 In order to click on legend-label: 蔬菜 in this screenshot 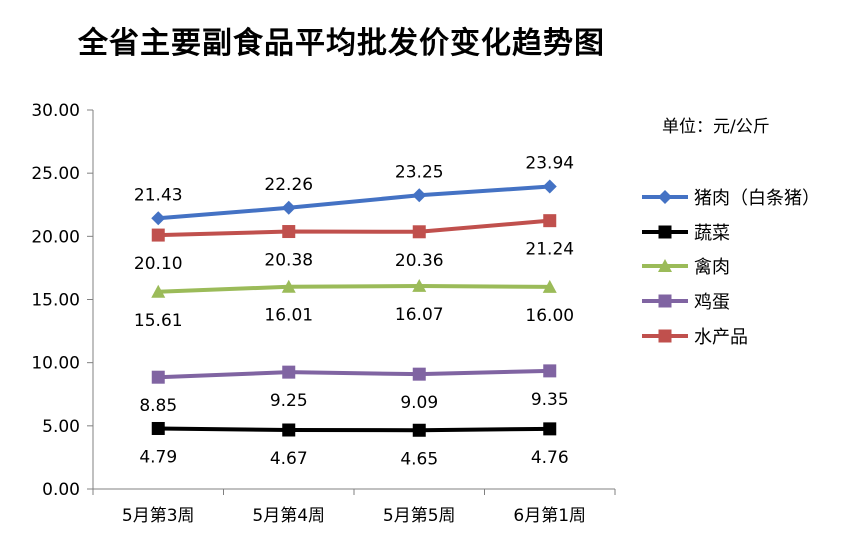, I will do `click(712, 233)`.